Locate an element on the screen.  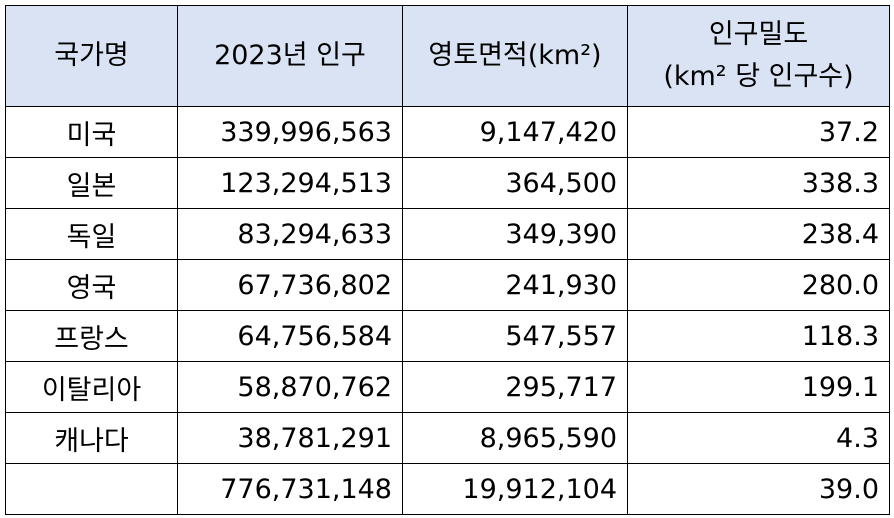
number-cell: 123,294,513 is located at coordinates (290, 183).